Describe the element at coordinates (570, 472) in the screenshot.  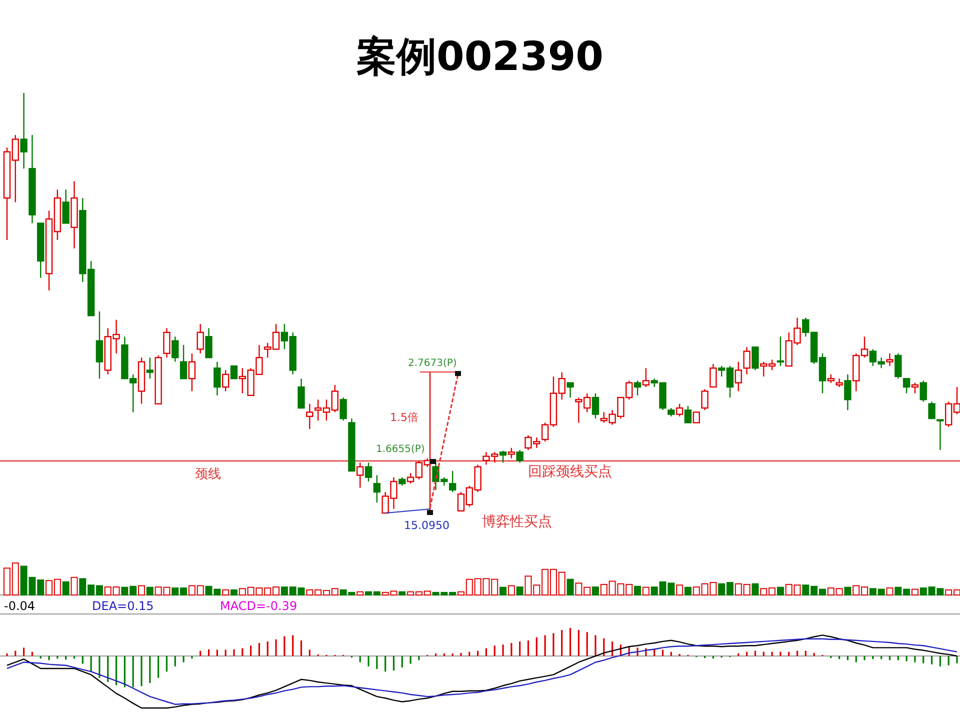
I see `annotation: 回踩颈线买点` at that location.